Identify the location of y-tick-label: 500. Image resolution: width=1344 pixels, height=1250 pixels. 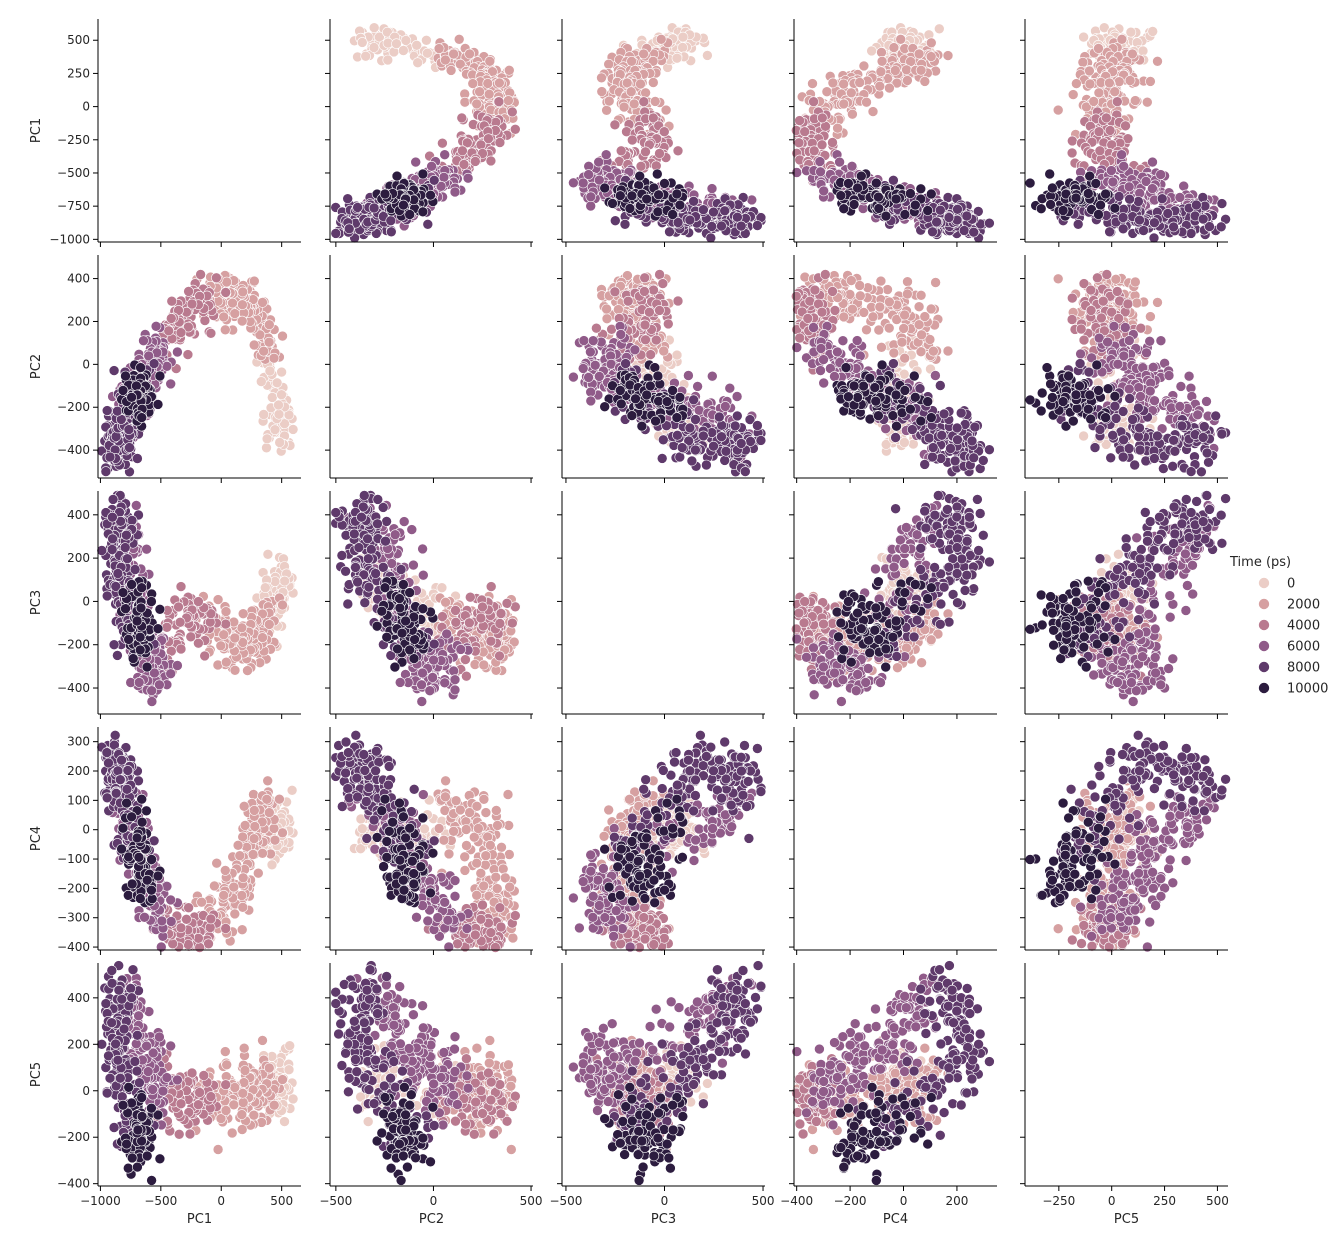
(78, 40).